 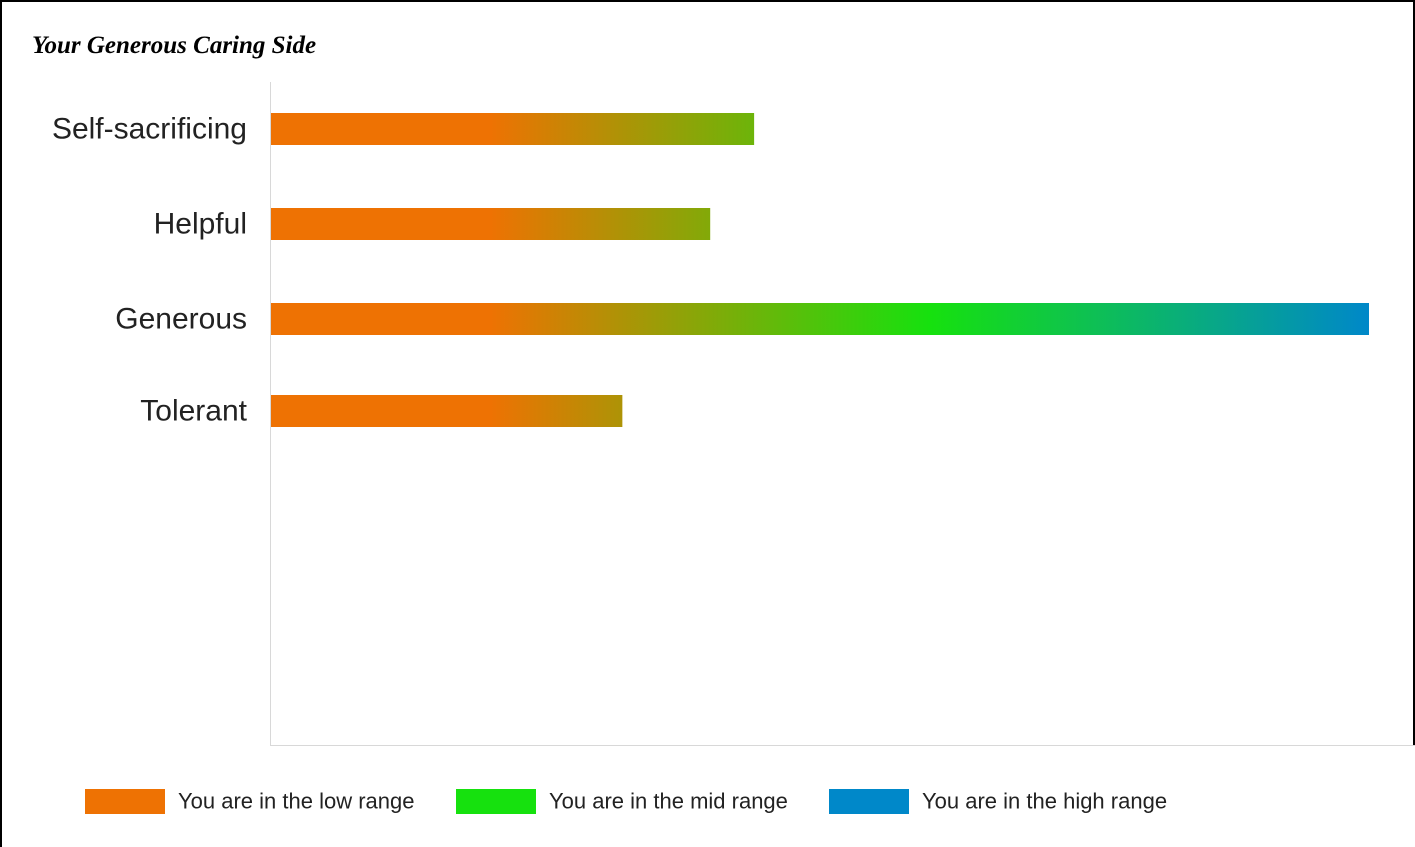 What do you see at coordinates (1044, 801) in the screenshot?
I see `legend-label: You are in the high range` at bounding box center [1044, 801].